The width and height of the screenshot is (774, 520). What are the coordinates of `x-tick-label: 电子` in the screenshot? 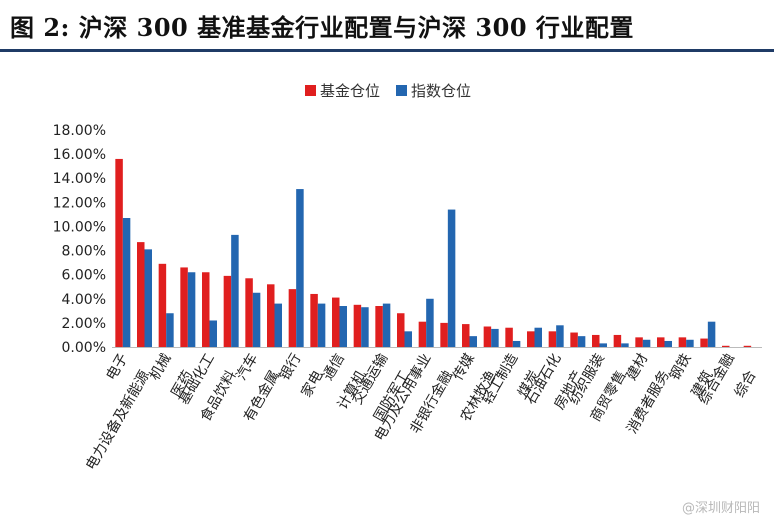 It's located at (117, 367).